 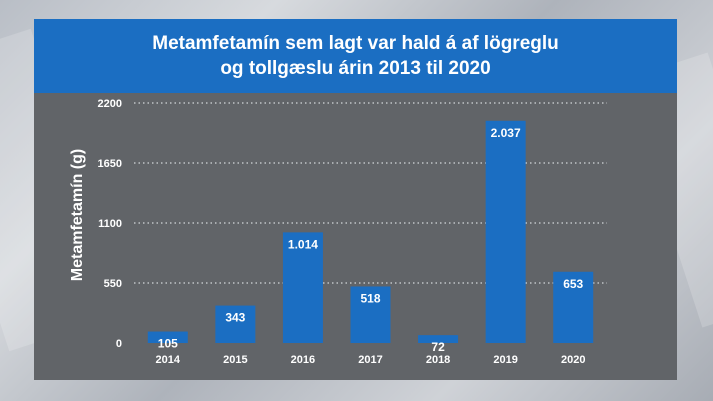 I want to click on y-tick-label: 2200, so click(x=110, y=104).